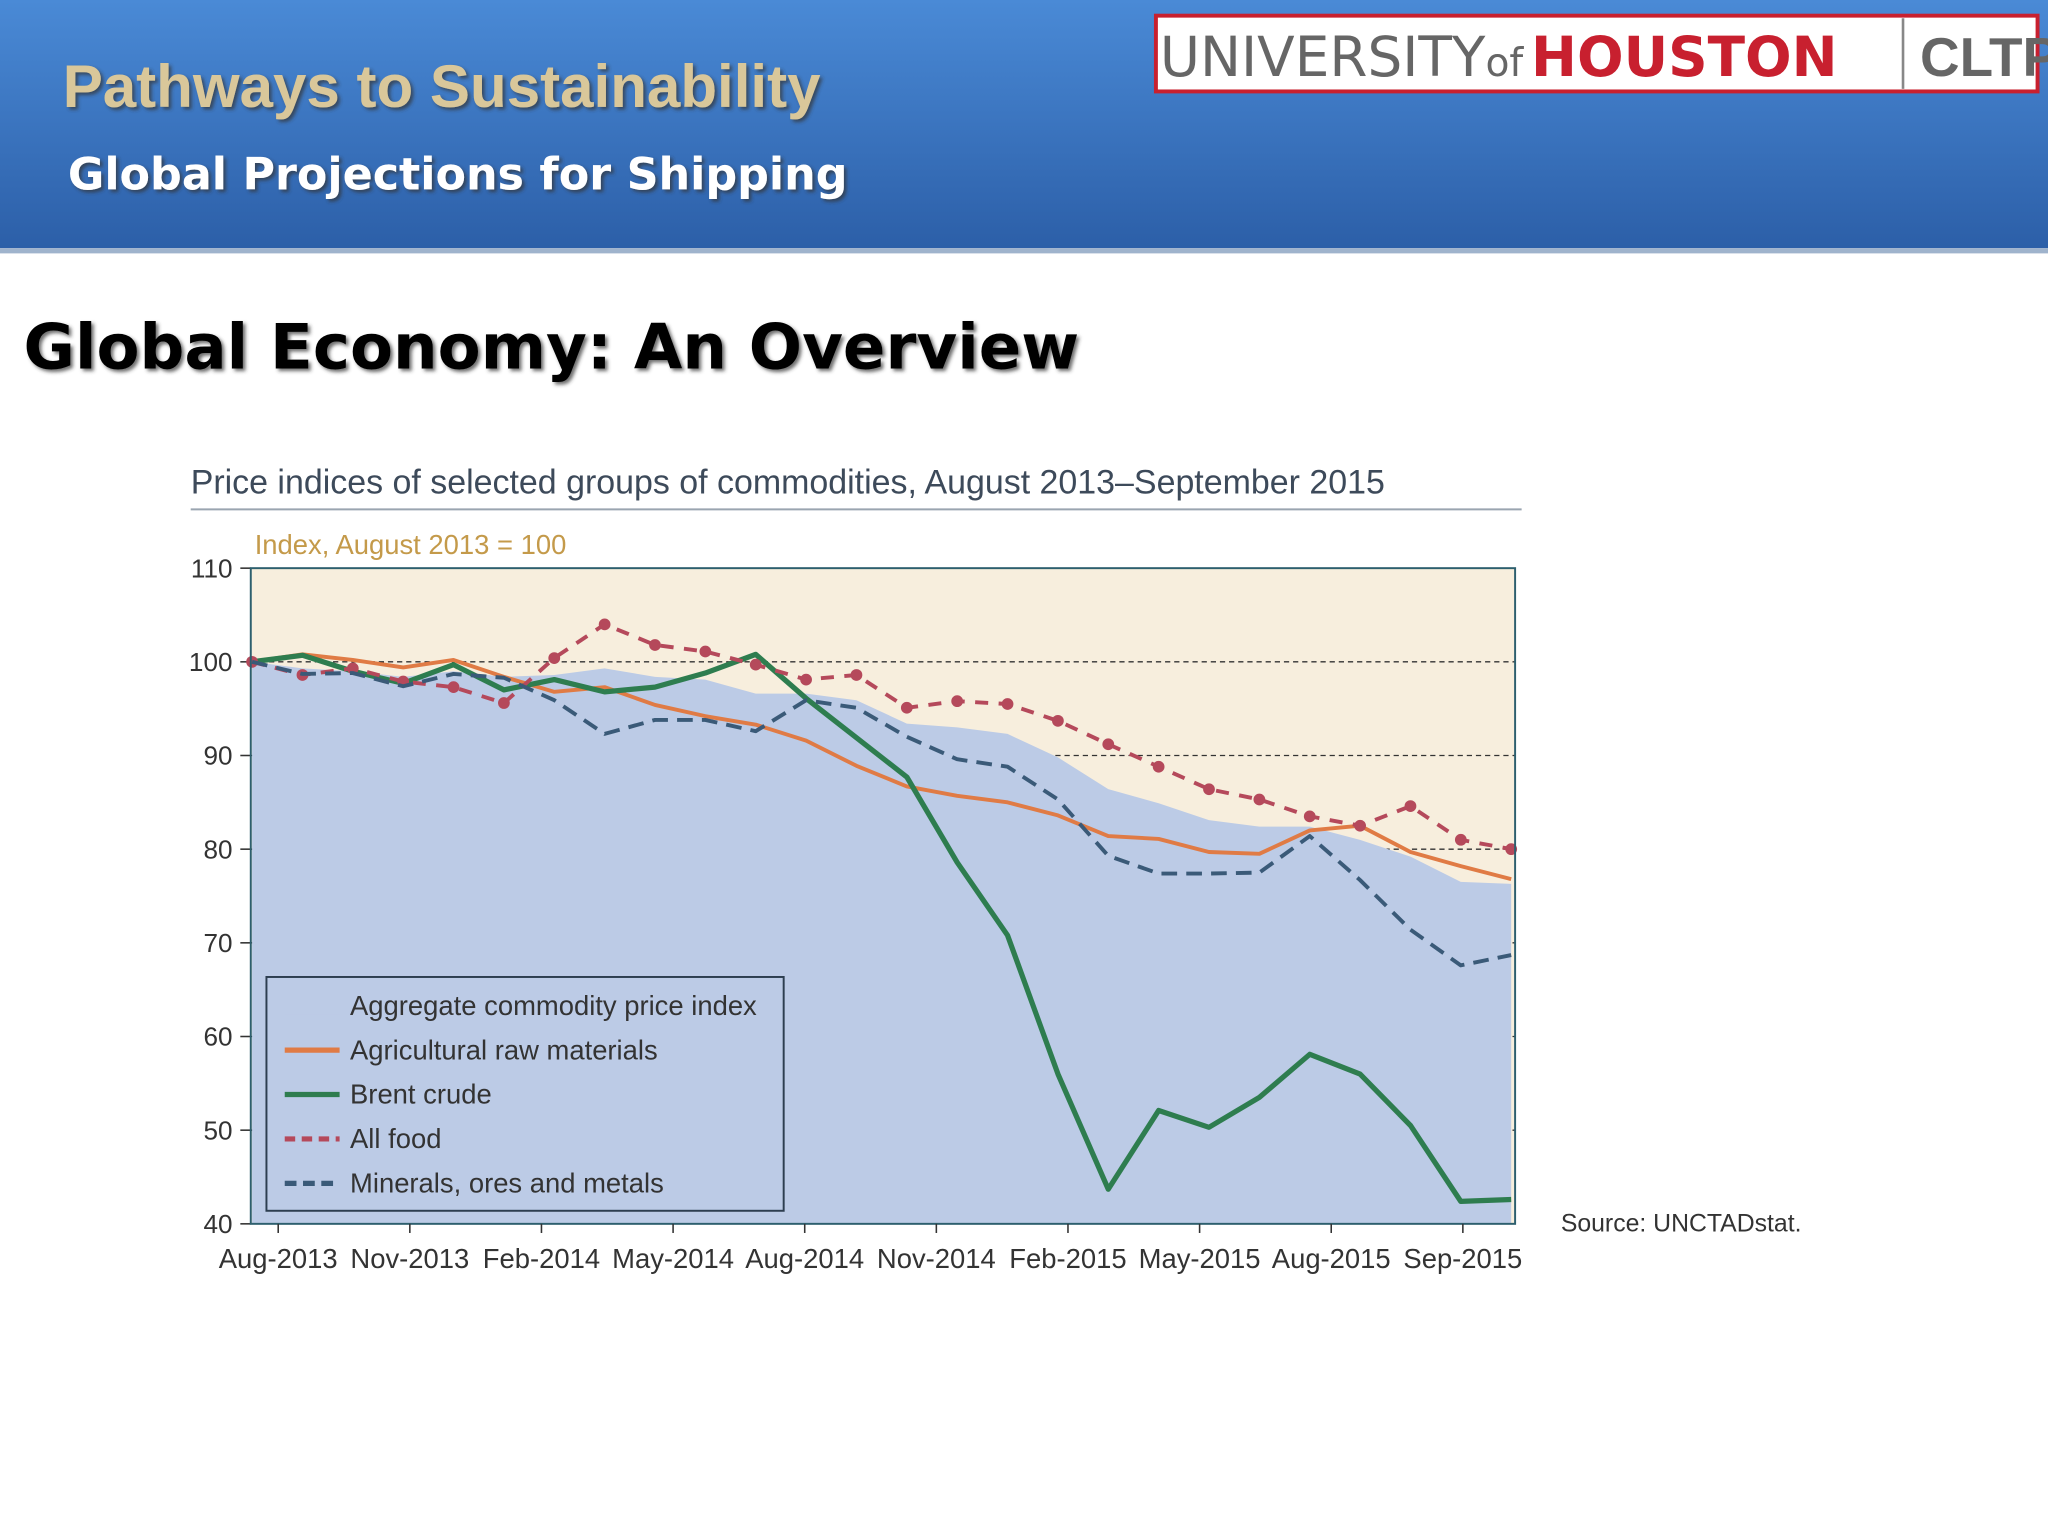 The width and height of the screenshot is (2048, 1536). I want to click on source-note: Source: UNCTADstat., so click(1681, 1224).